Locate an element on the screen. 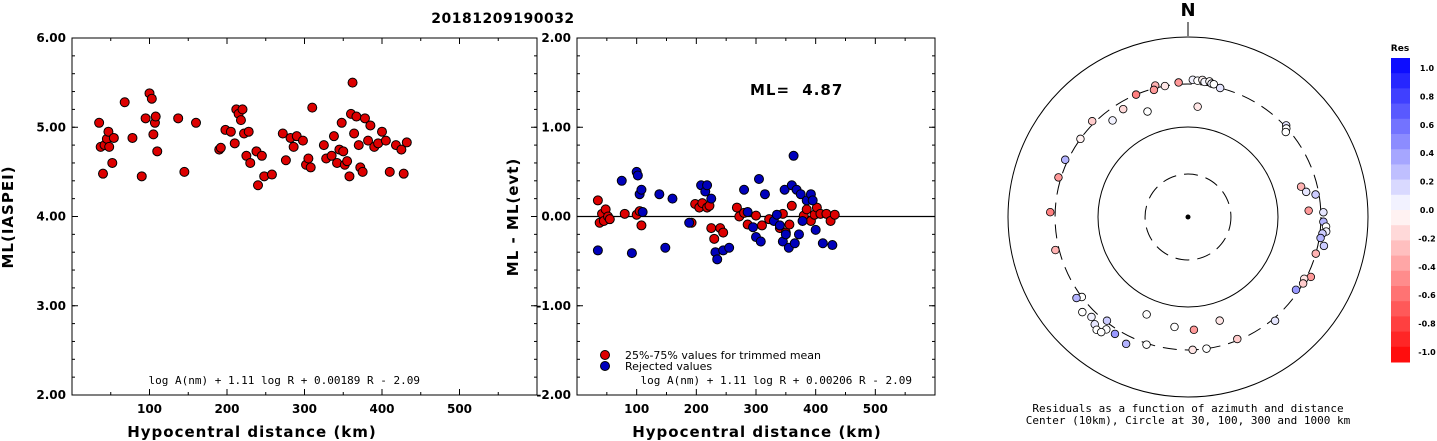 Image resolution: width=1437 pixels, height=441 pixels. colorbar-tick-label: 0.2 is located at coordinates (1427, 182).